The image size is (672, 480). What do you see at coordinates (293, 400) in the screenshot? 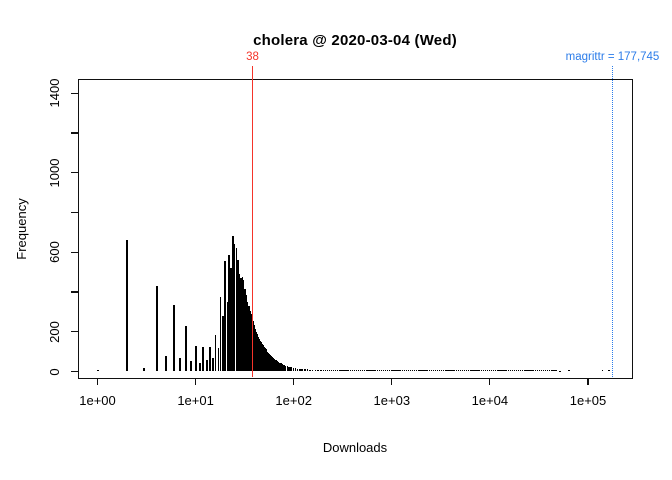
I see `x-tick-label: 1e+02` at bounding box center [293, 400].